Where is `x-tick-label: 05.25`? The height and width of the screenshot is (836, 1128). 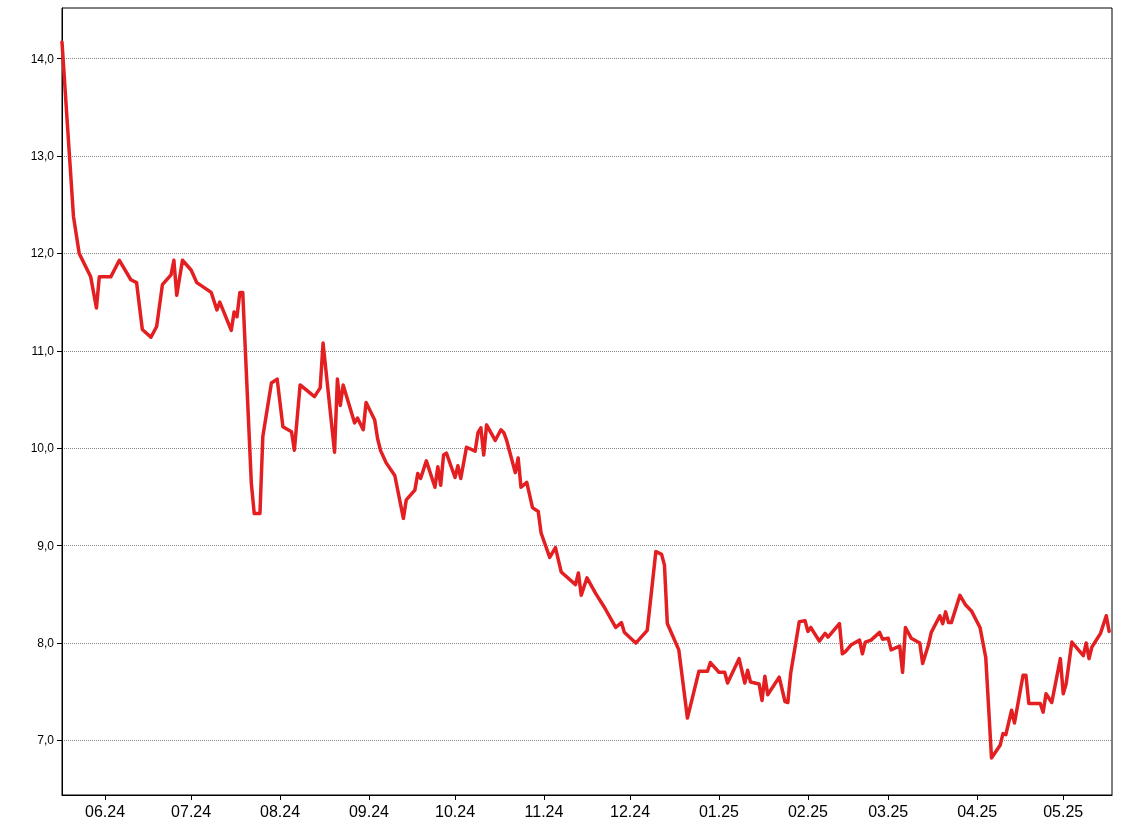
x-tick-label: 05.25 is located at coordinates (1063, 811).